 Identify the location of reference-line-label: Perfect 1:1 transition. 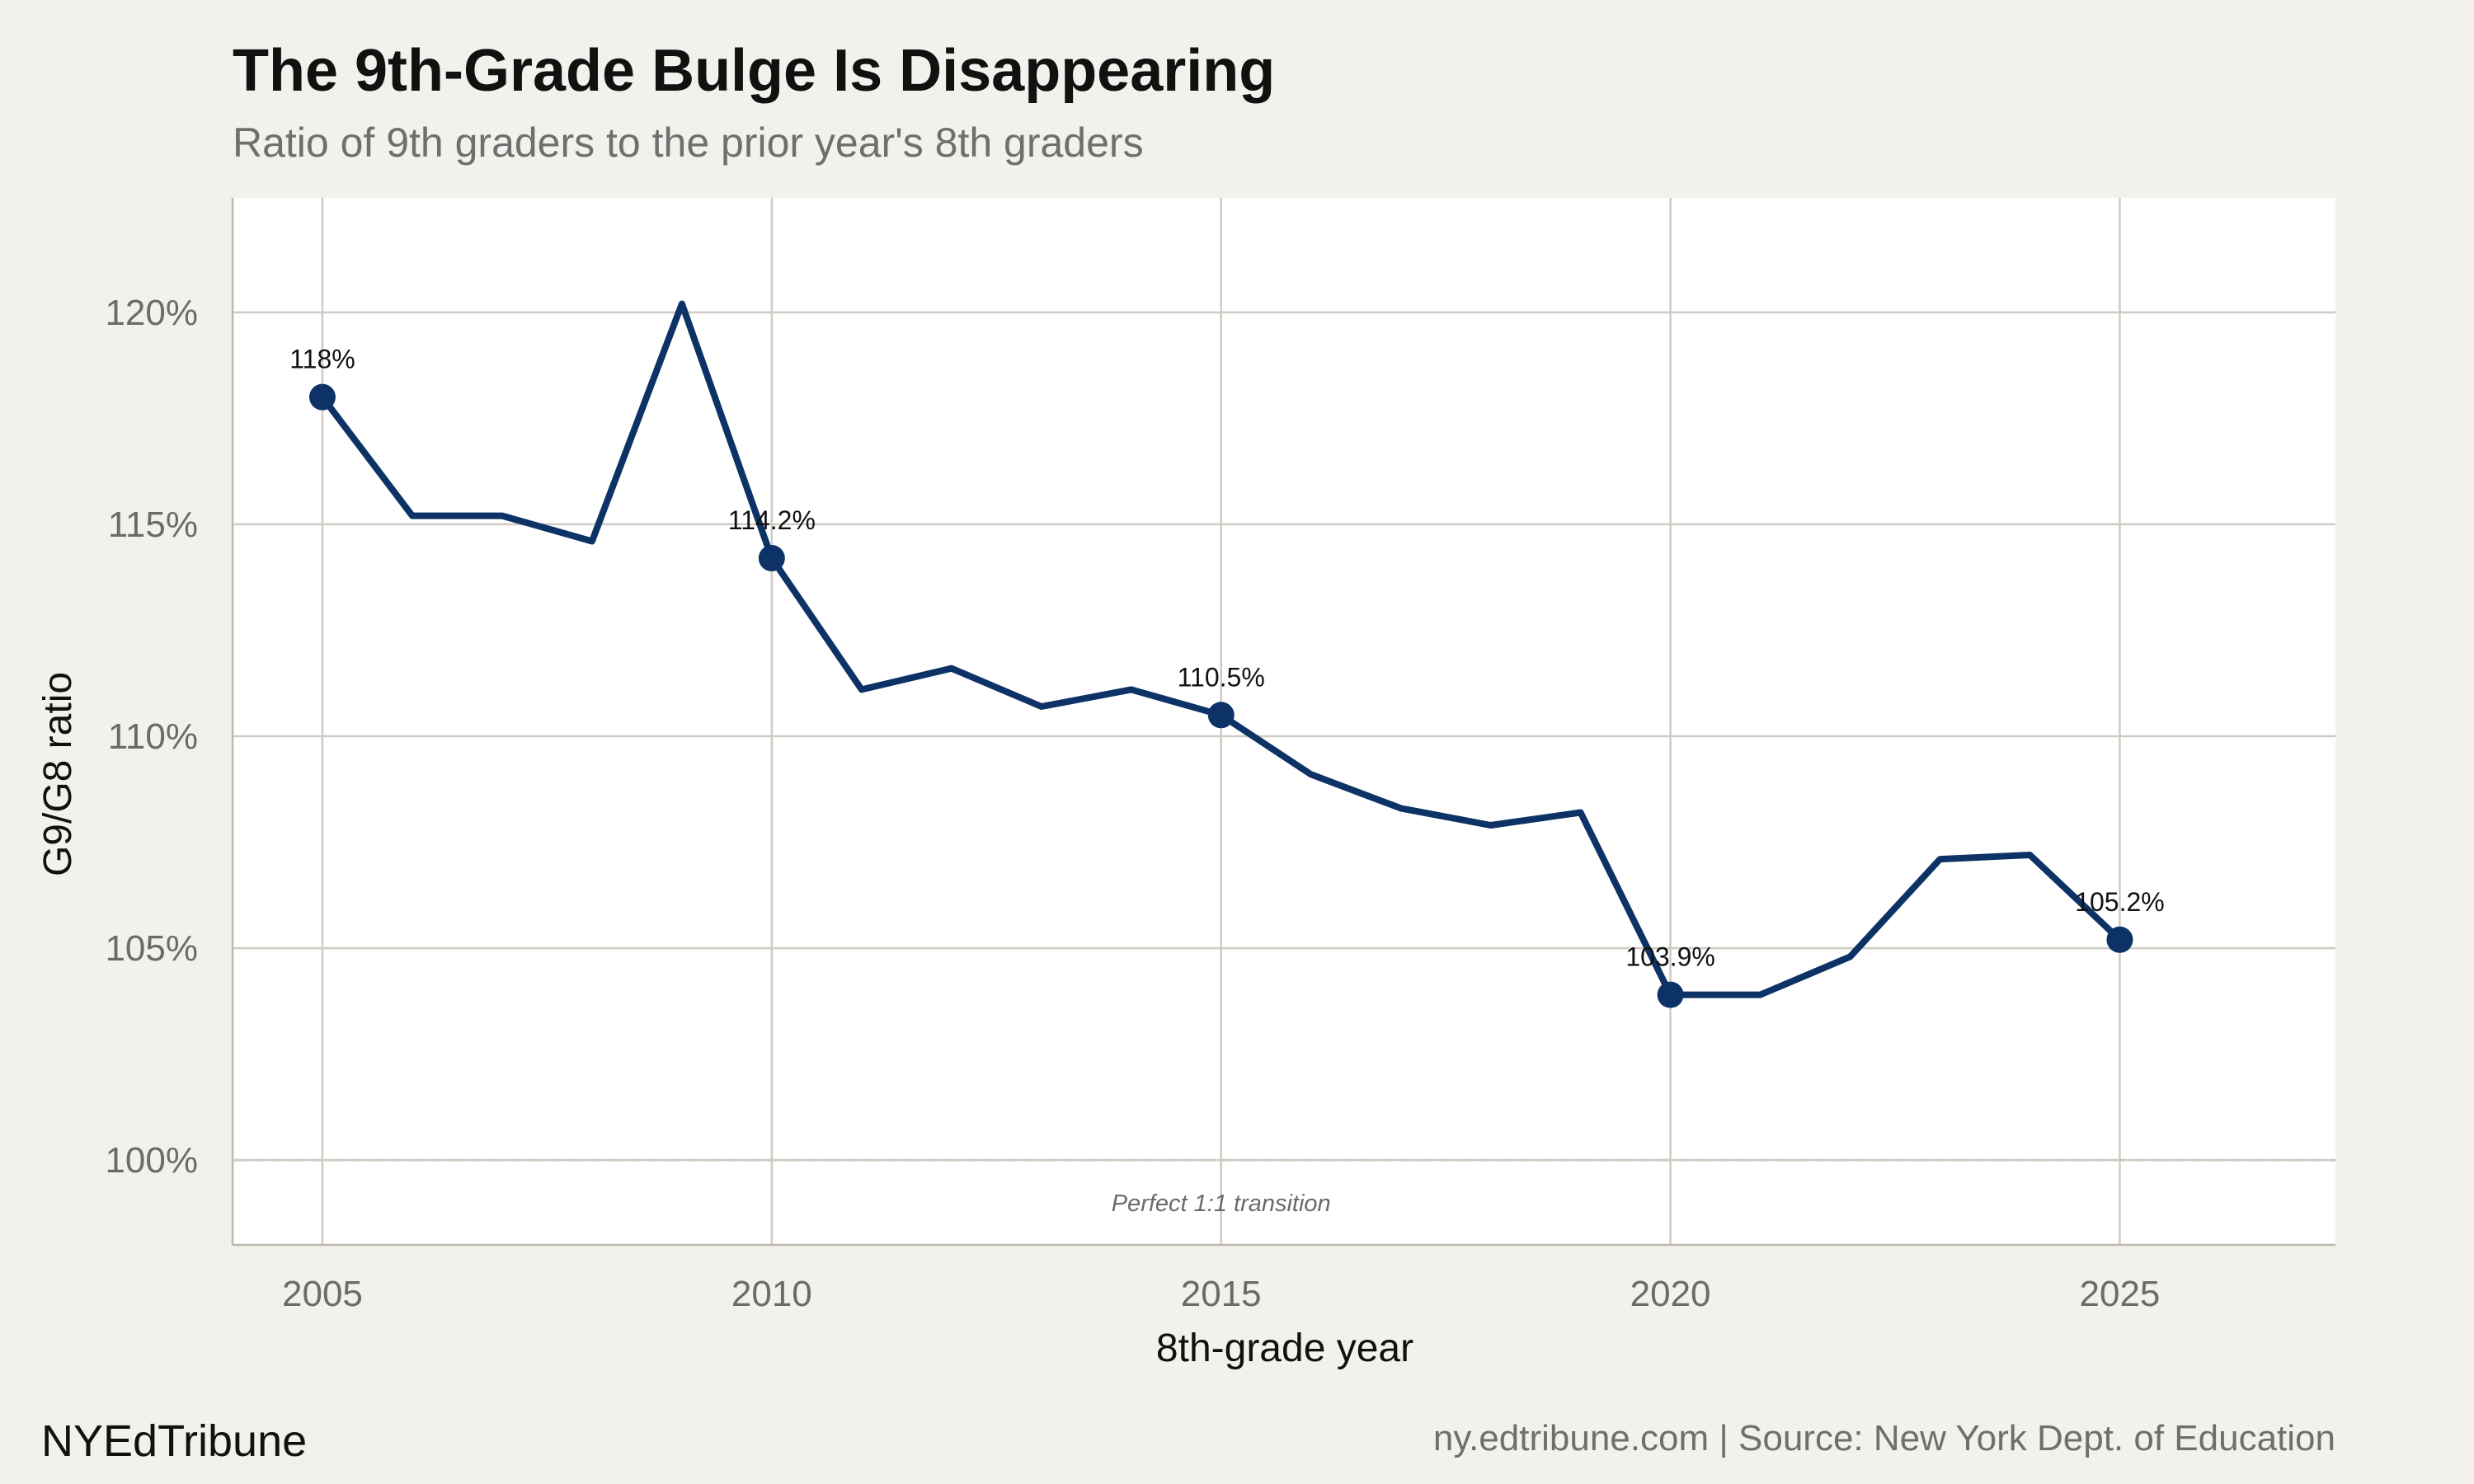
(1221, 1203).